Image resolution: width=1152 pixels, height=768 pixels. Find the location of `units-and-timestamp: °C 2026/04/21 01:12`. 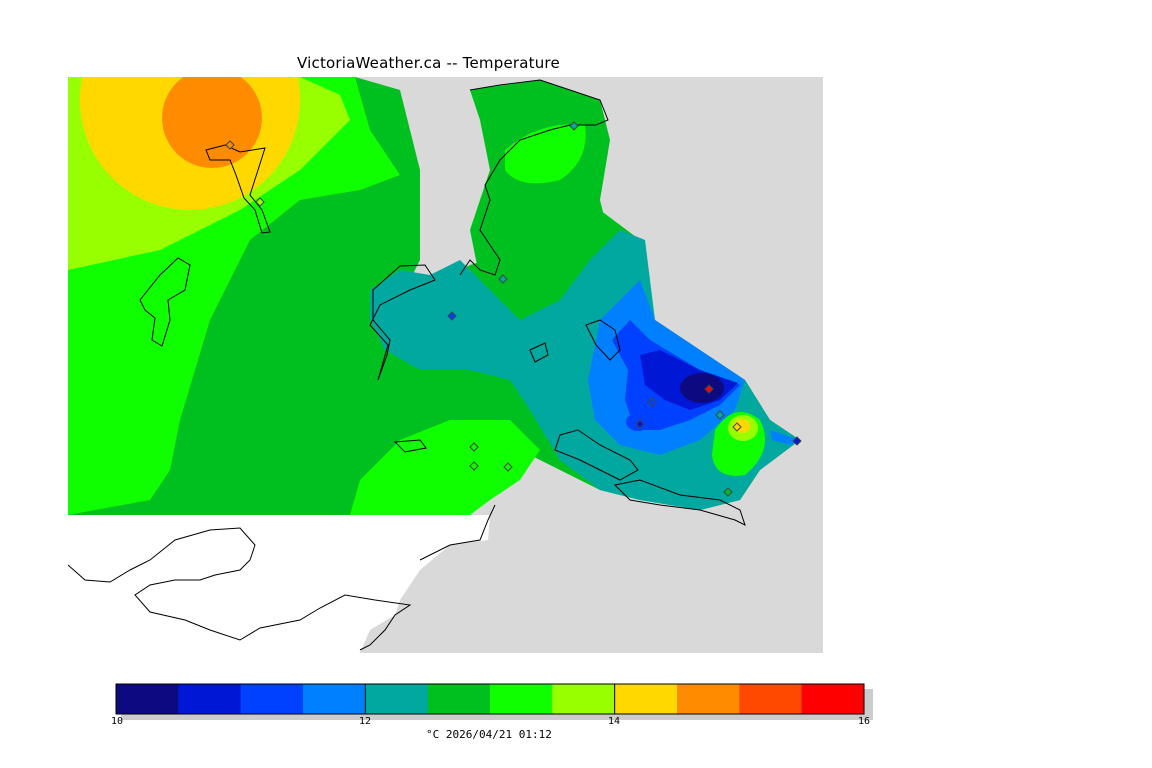

units-and-timestamp: °C 2026/04/21 01:12 is located at coordinates (489, 734).